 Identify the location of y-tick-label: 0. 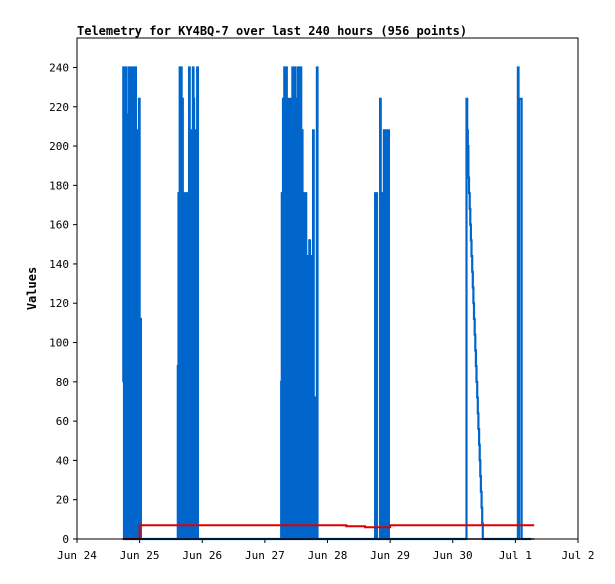
(65, 539).